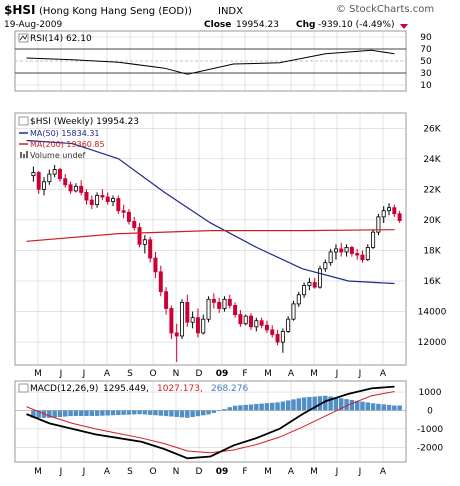 The image size is (460, 486). Describe the element at coordinates (67, 144) in the screenshot. I see `legend-ma200-text: MA(200) 19360.85` at that location.